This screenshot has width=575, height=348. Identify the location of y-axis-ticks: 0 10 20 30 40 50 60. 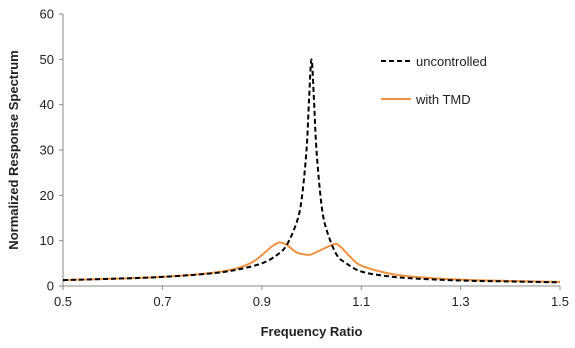
(51, 150).